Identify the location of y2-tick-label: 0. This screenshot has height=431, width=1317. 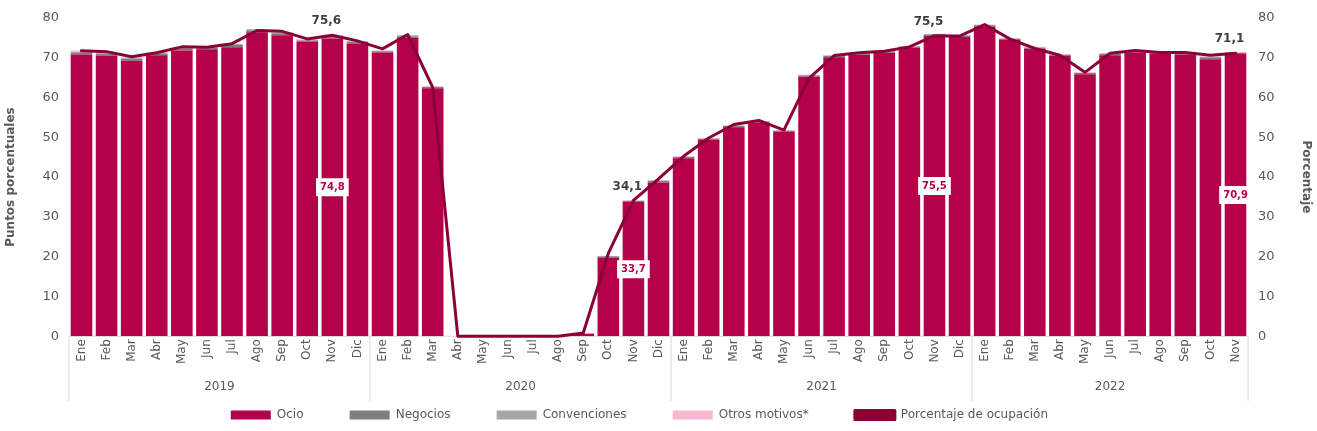
(1262, 335).